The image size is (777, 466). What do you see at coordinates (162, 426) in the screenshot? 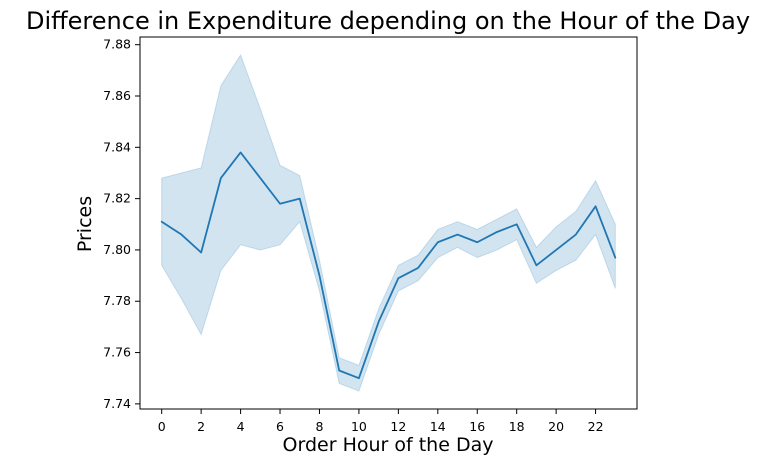
I see `x-tick-label: 0` at bounding box center [162, 426].